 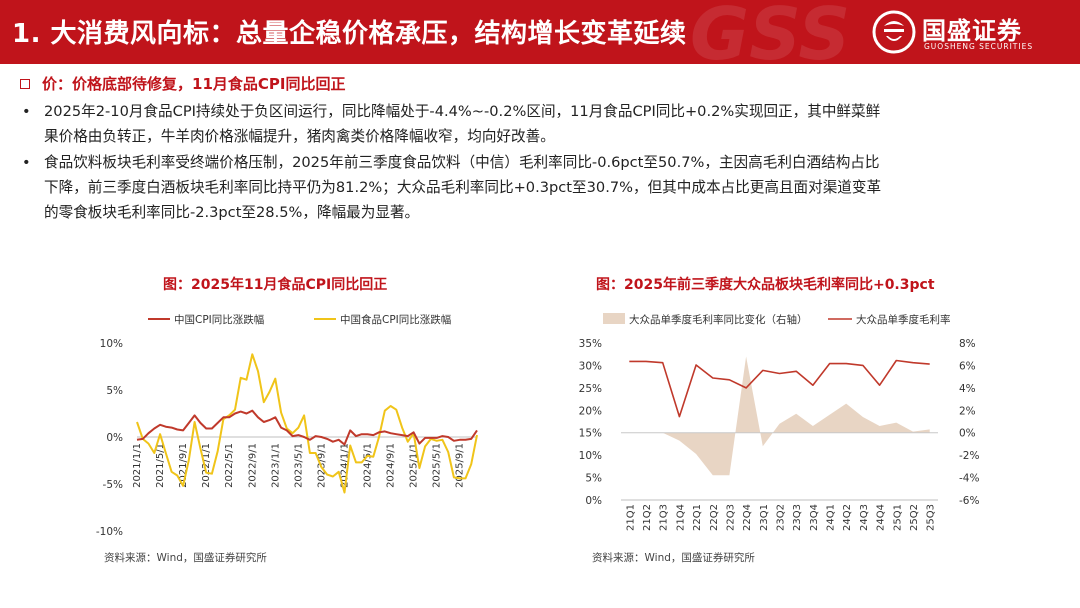 I want to click on chart1-source-note: 资料来源：Wind，国盛证券研究所, so click(x=185, y=558).